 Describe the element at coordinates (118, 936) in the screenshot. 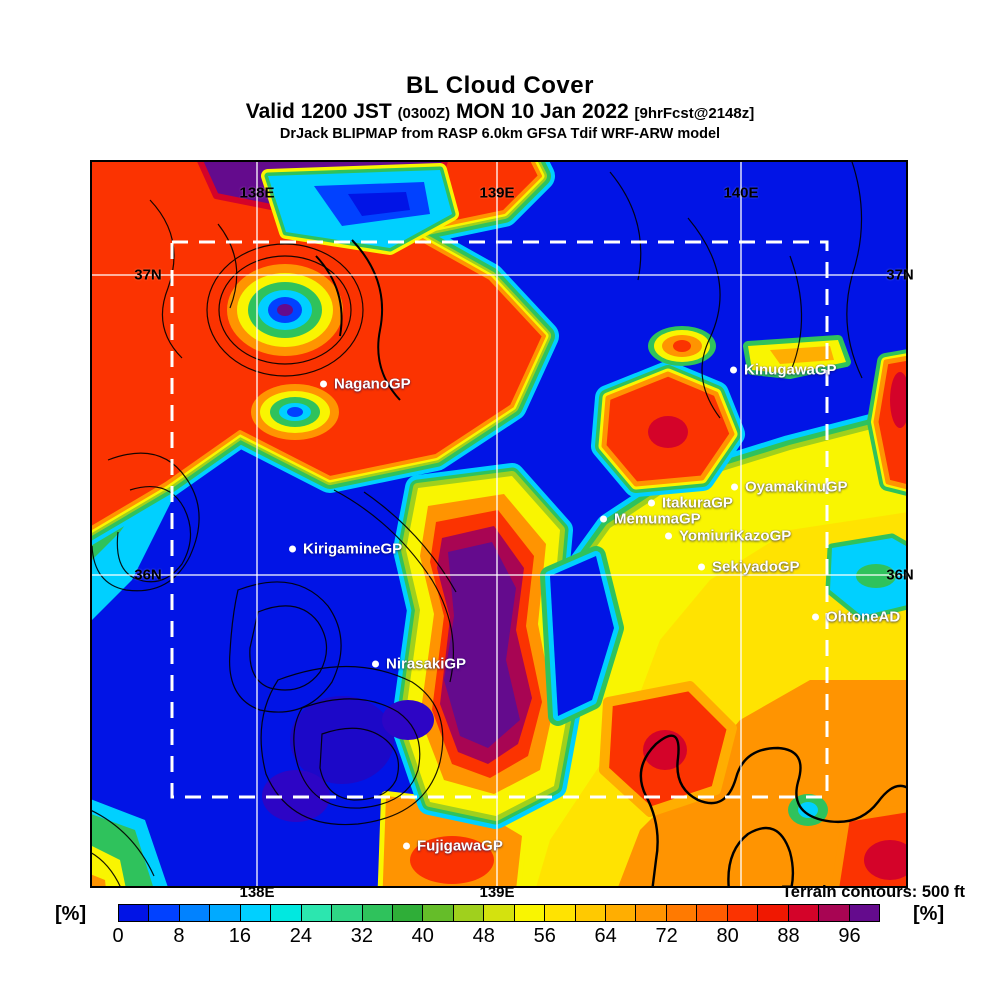

I see `colorbar-tick-0: 0` at that location.